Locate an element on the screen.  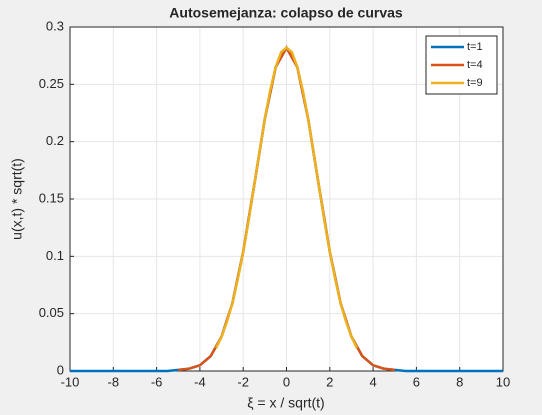
y-tick-label: 0.1 is located at coordinates (55, 255).